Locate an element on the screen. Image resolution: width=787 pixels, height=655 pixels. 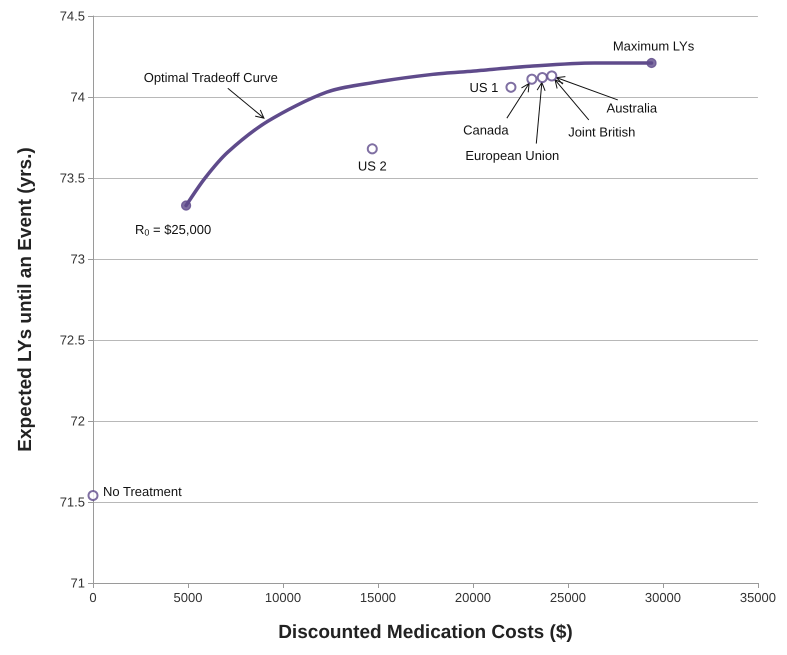
y-tick-label: 74.5 is located at coordinates (72, 16).